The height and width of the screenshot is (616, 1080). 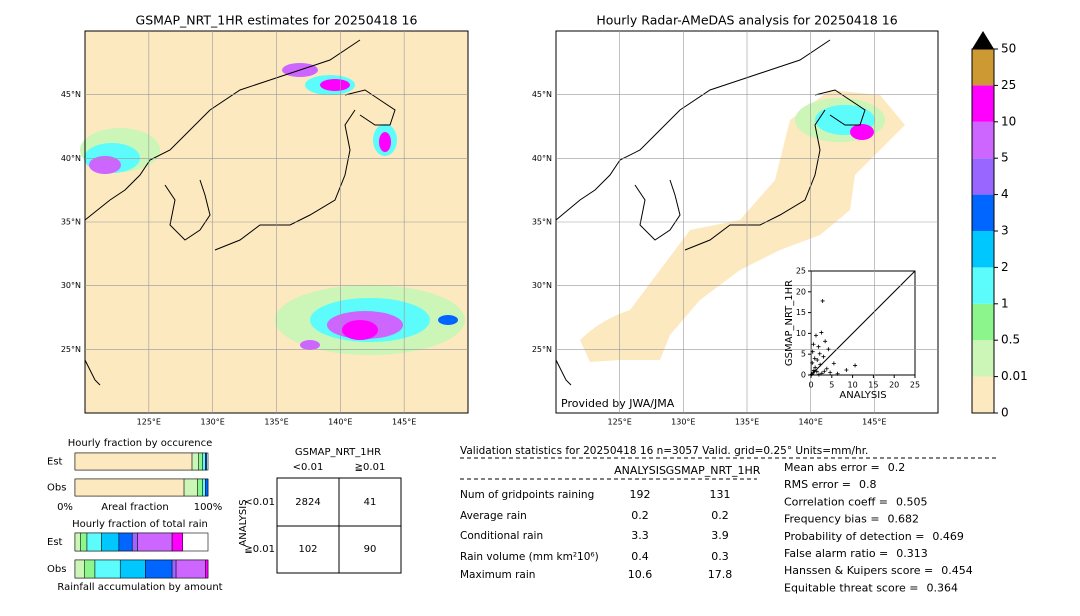 What do you see at coordinates (817, 484) in the screenshot?
I see `metric-label: RMS error =` at bounding box center [817, 484].